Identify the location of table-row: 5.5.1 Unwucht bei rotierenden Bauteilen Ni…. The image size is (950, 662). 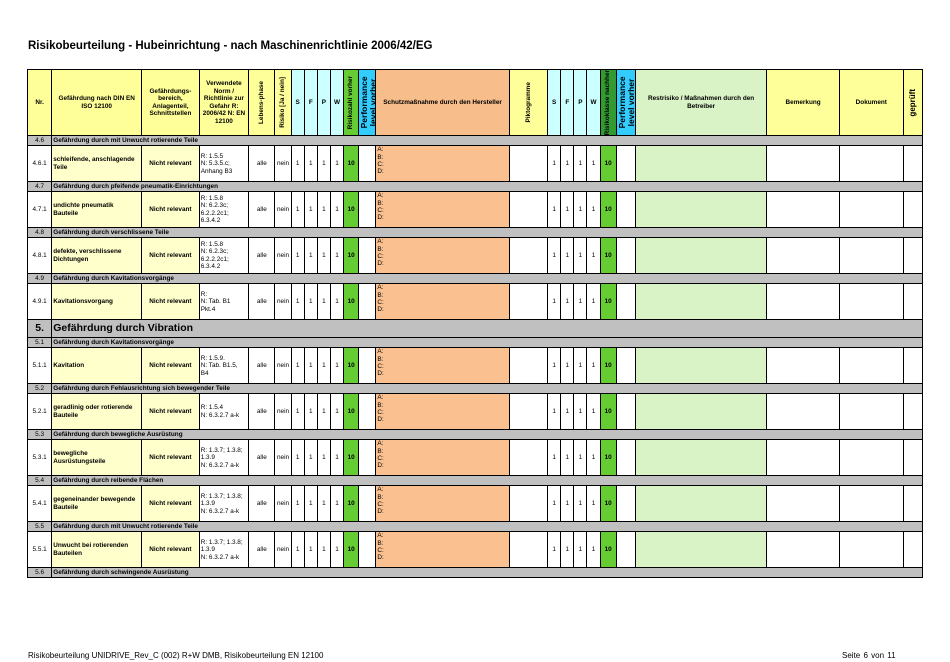
(475, 550).